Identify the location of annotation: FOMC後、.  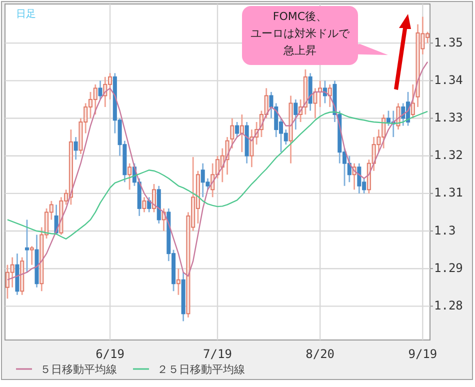
(300, 16).